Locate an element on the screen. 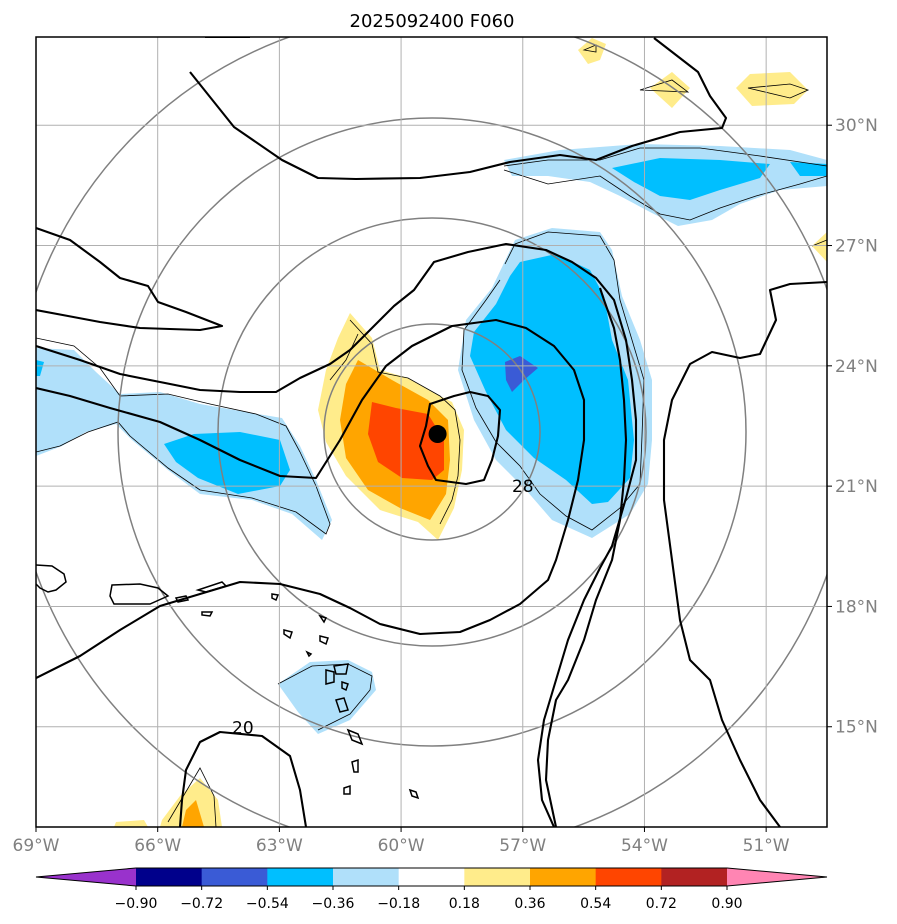 The width and height of the screenshot is (897, 924). colorbar-tick-label: 0.54 is located at coordinates (595, 904).